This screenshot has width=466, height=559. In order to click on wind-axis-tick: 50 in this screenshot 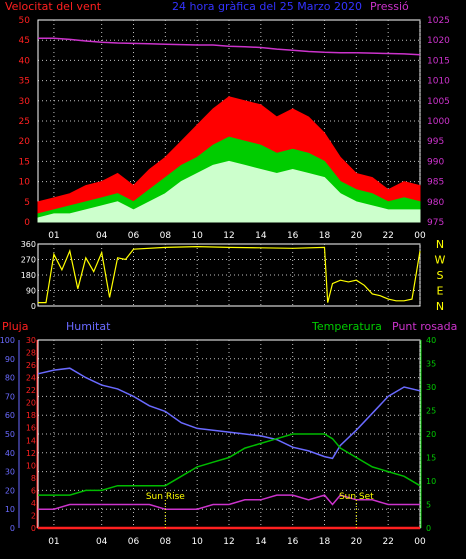, I will do `click(25, 21)`.